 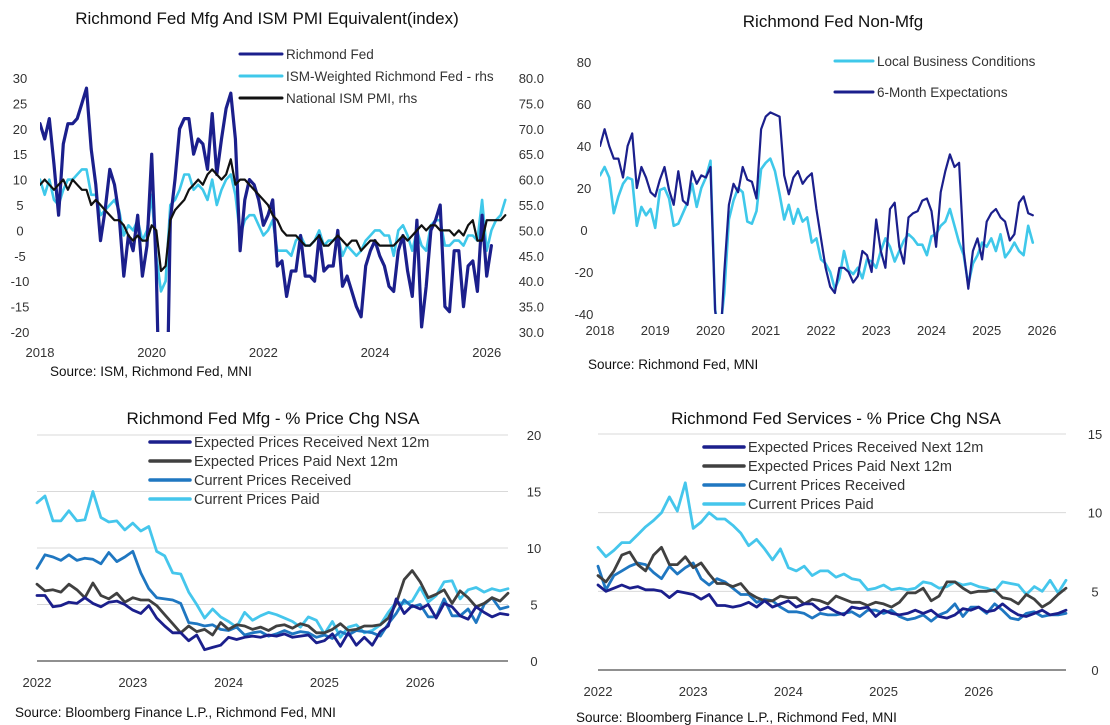 What do you see at coordinates (330, 54) in the screenshot?
I see `chart-mfg-ism-legend-1-label: Richmond Fed` at bounding box center [330, 54].